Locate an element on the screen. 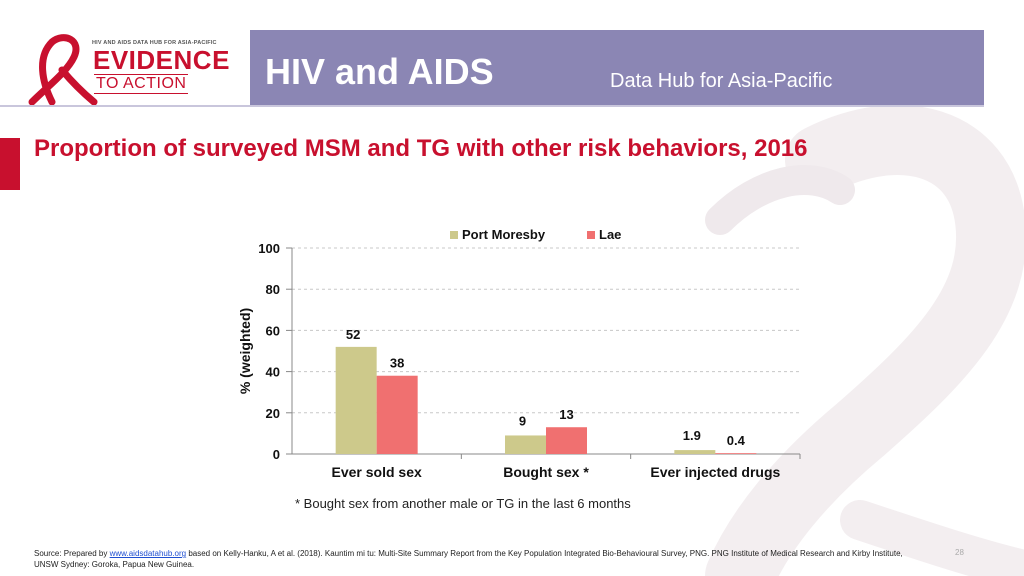 The width and height of the screenshot is (1024, 576). top-margin is located at coordinates (512, 15).